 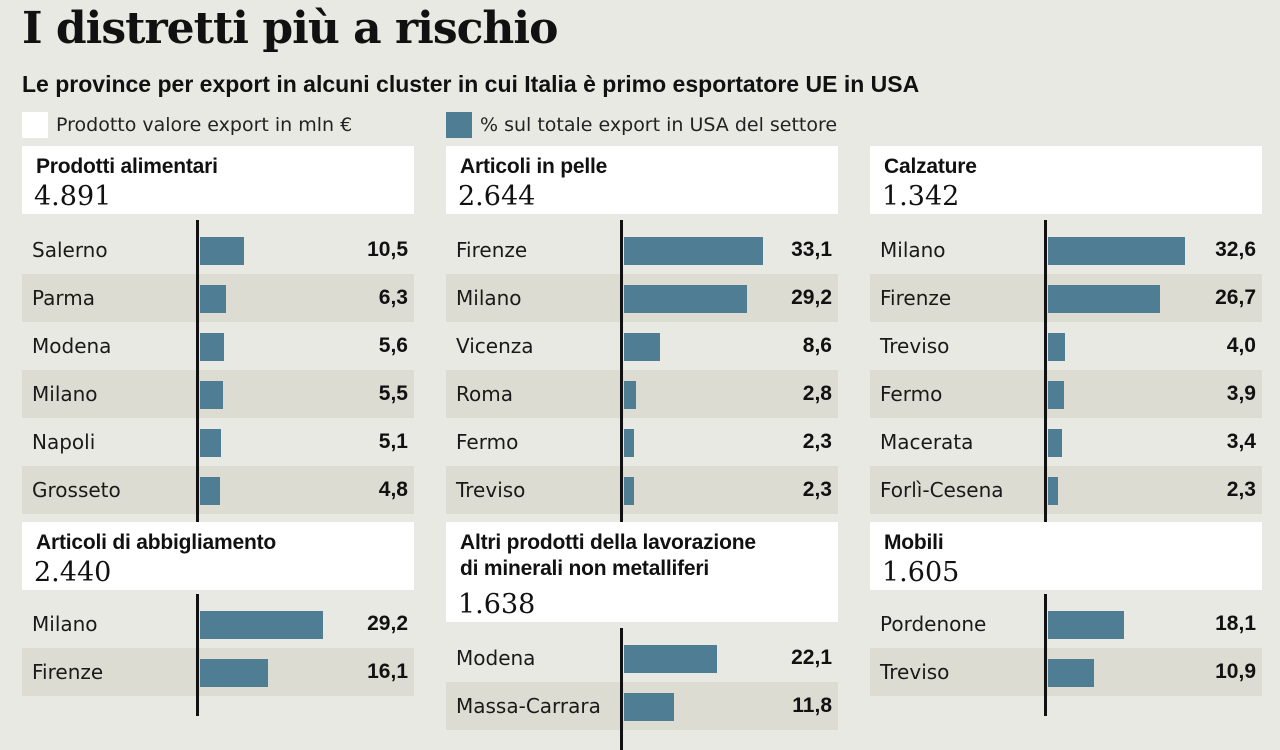 What do you see at coordinates (1066, 556) in the screenshot?
I see `panel-header: Mobili 1.605` at bounding box center [1066, 556].